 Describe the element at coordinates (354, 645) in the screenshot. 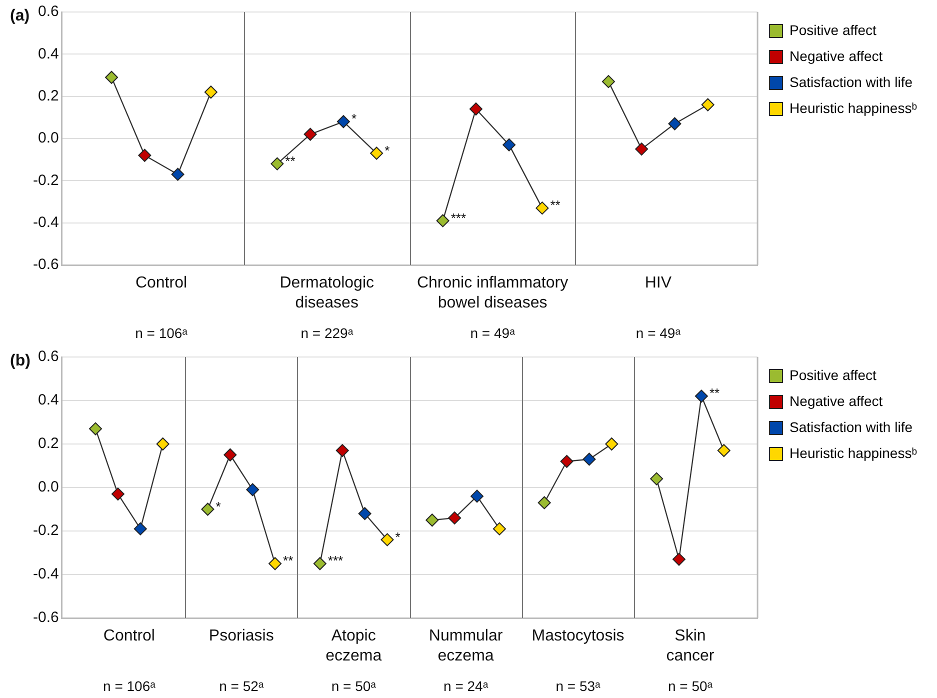

I see `text: Atopic eczema` at that location.